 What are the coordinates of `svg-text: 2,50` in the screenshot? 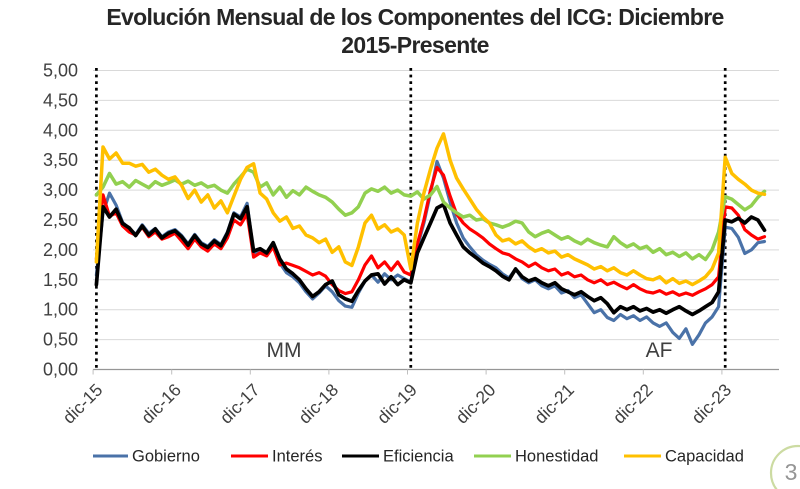 It's located at (60, 220).